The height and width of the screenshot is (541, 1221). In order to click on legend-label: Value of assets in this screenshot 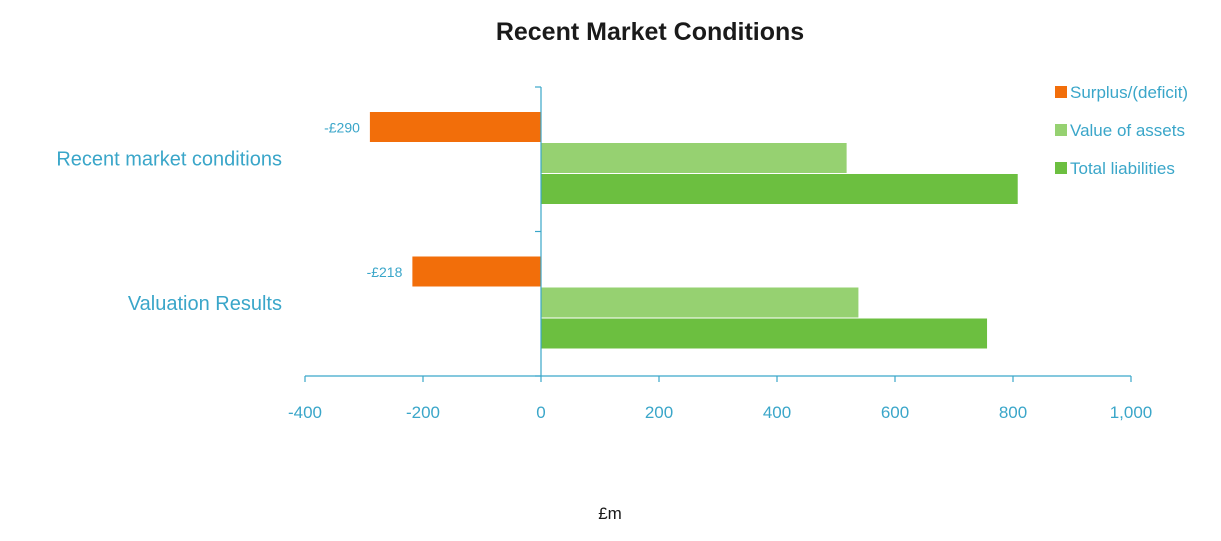, I will do `click(1127, 130)`.